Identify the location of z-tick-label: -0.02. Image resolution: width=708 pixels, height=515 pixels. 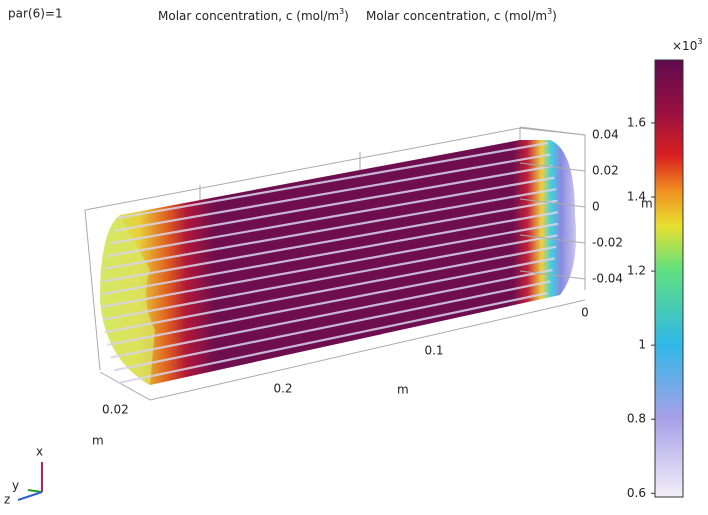
(607, 243).